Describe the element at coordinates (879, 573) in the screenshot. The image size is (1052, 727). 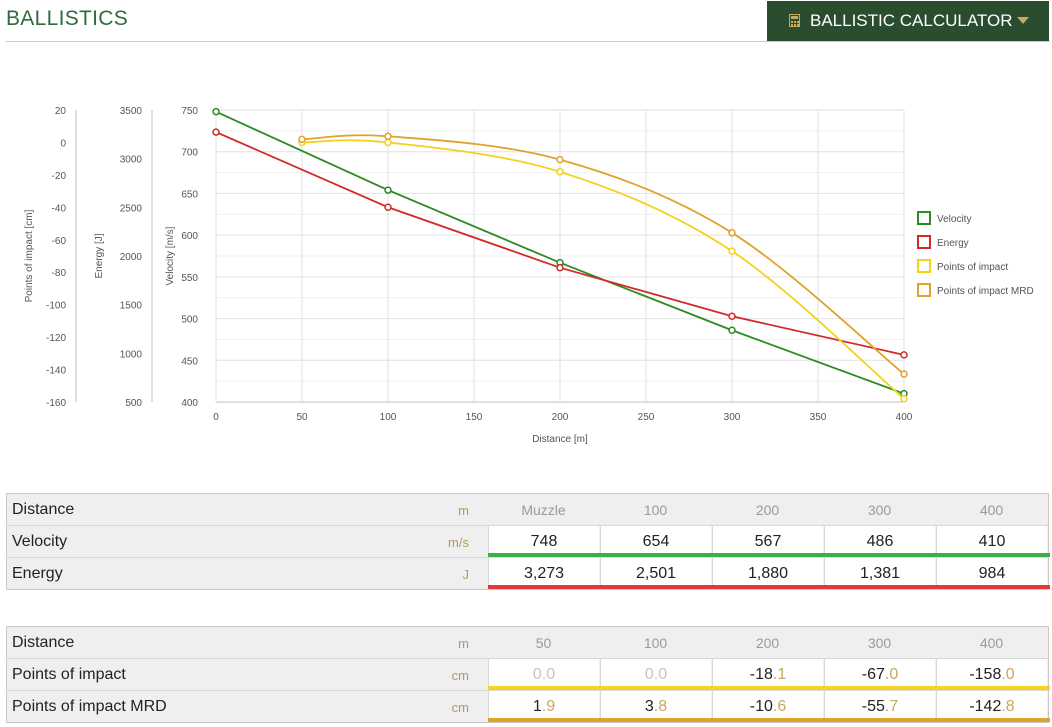
I see `table-cell: 1,381` at that location.